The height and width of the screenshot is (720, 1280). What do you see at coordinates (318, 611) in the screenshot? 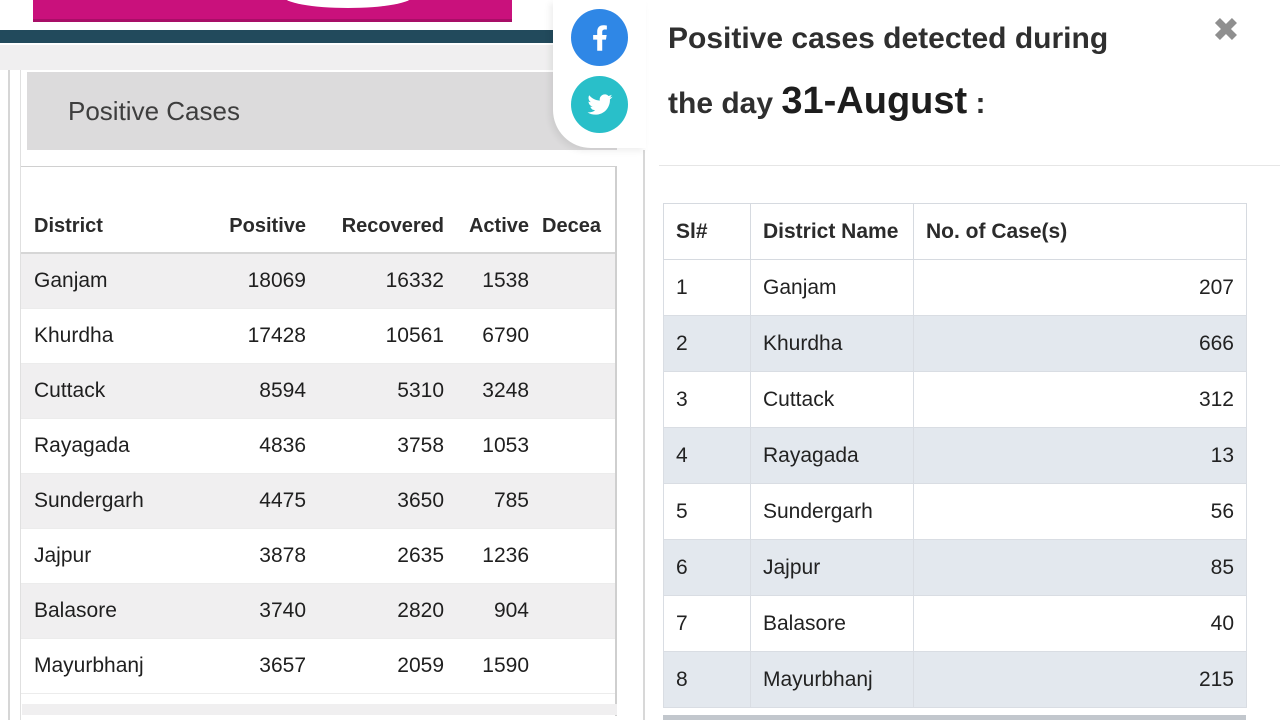
I see `table-row: Balasore 3740 2820 904` at bounding box center [318, 611].